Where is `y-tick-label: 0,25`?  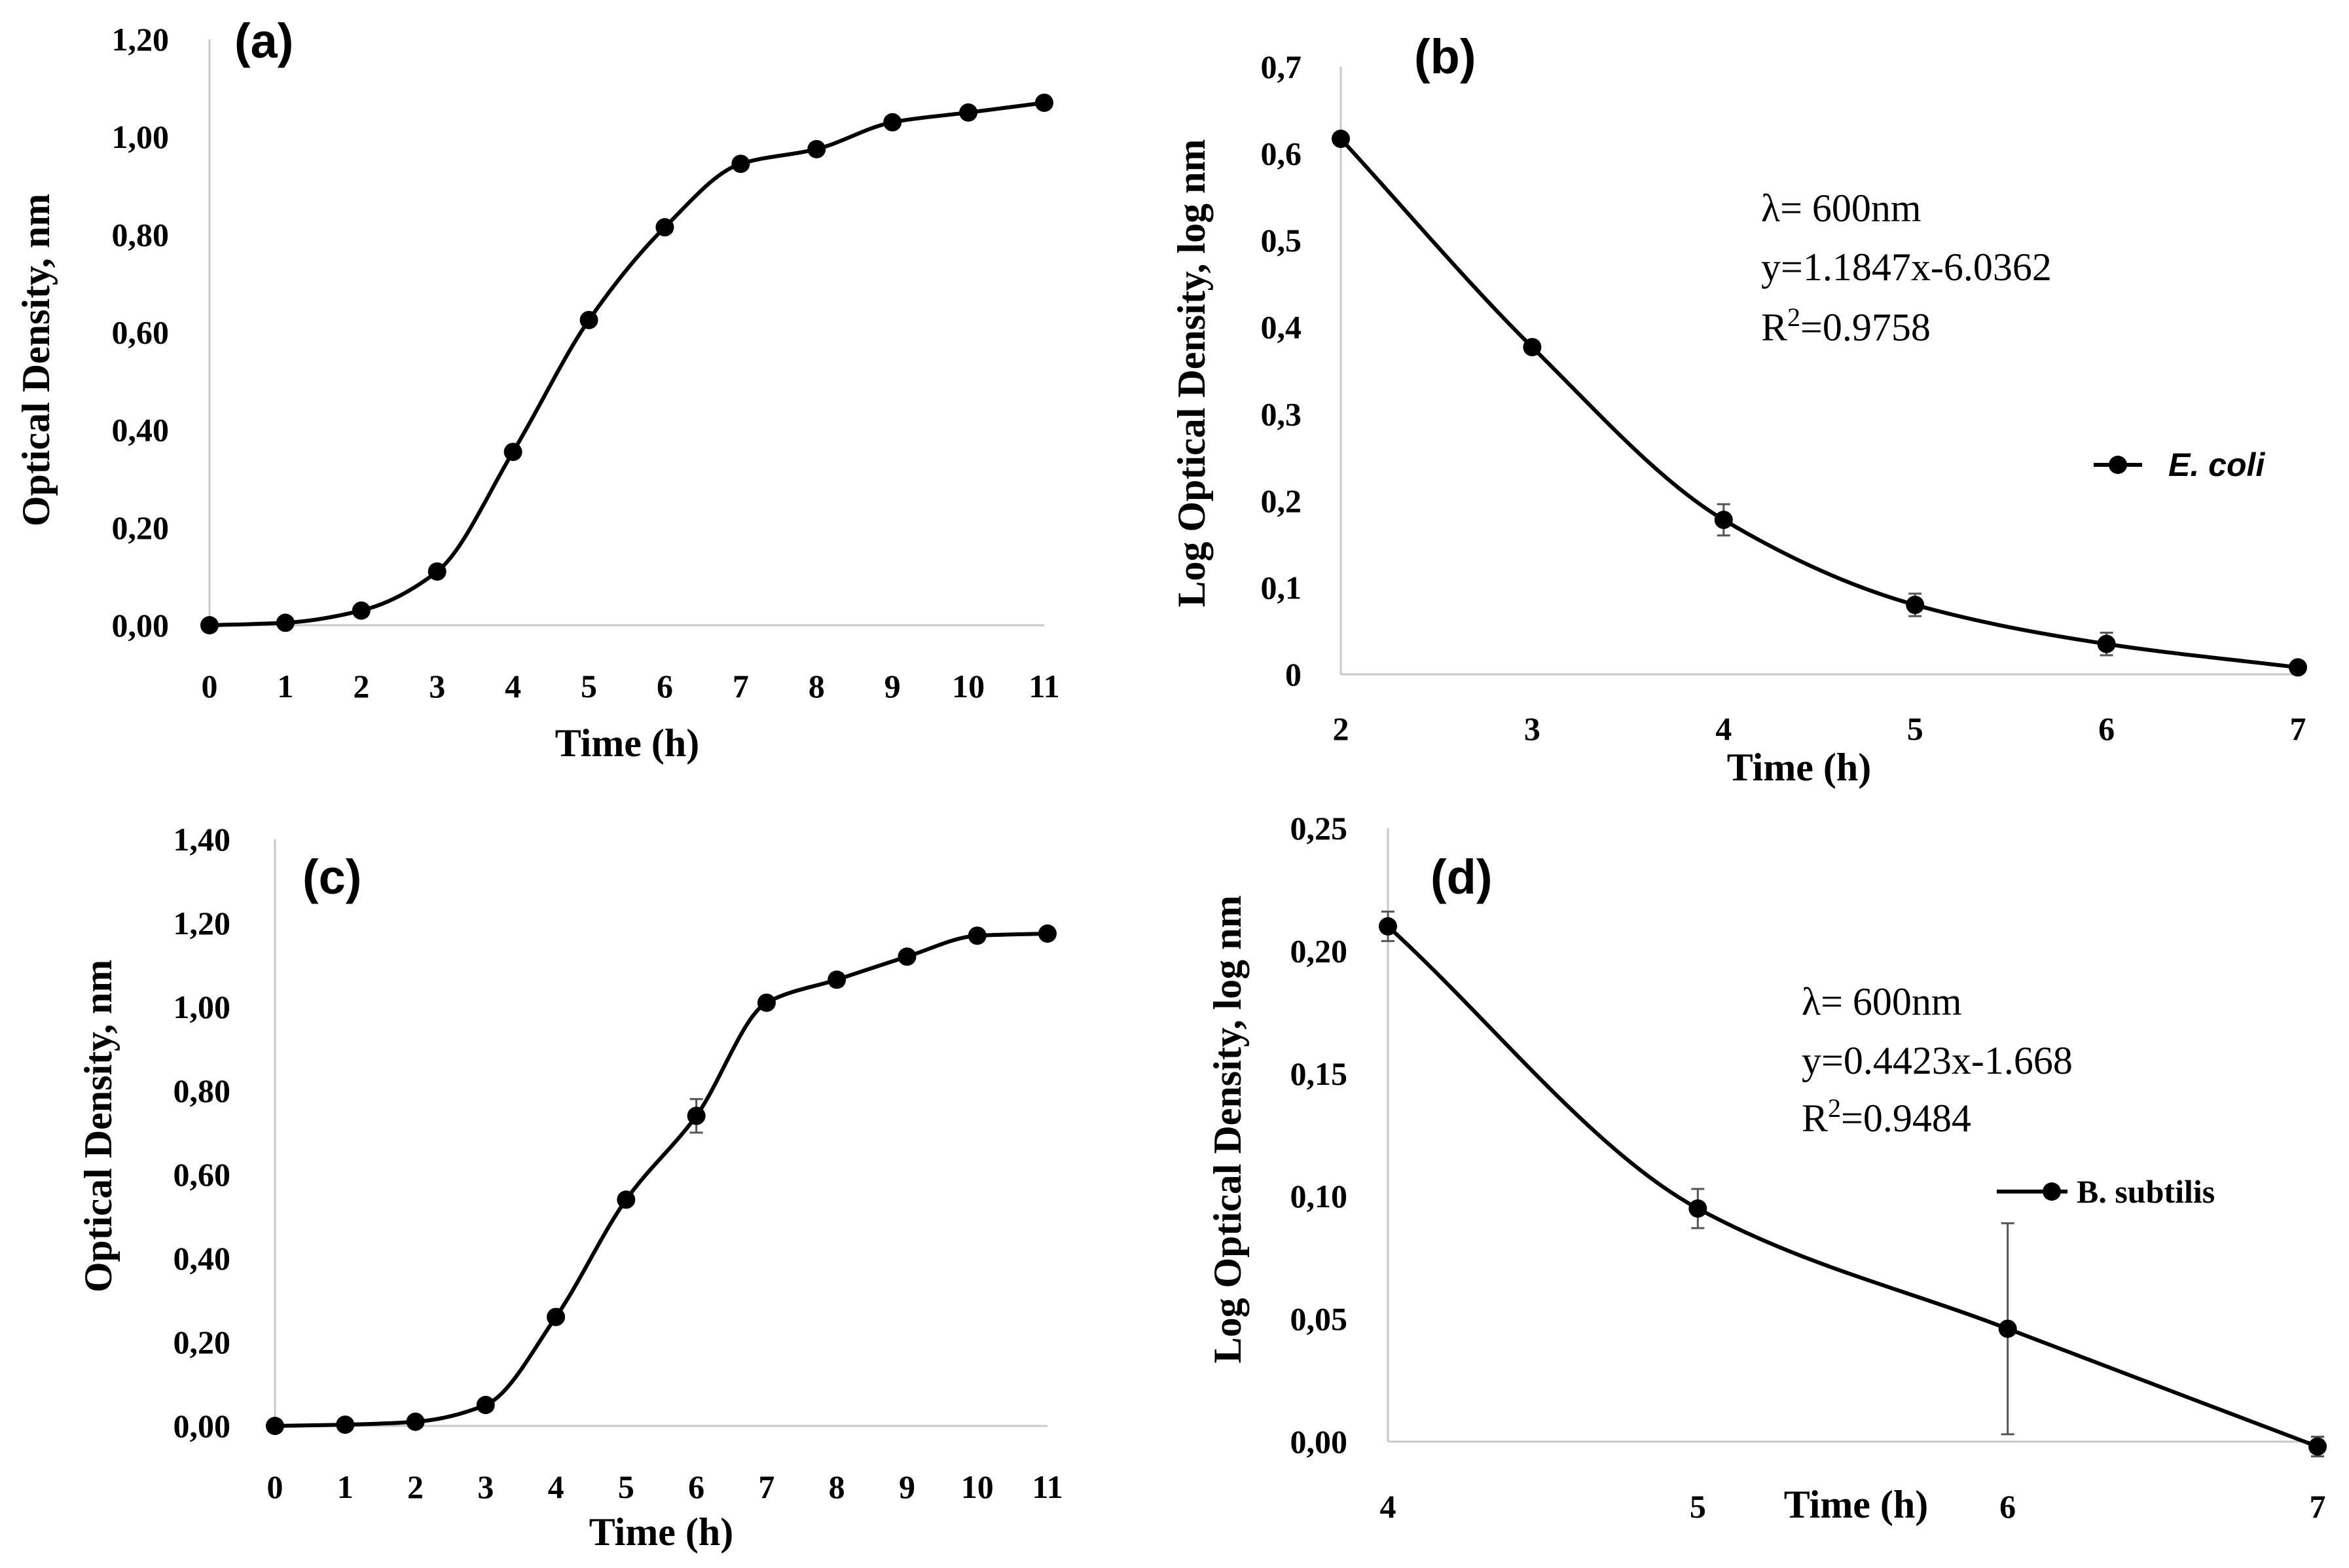 y-tick-label: 0,25 is located at coordinates (1319, 828).